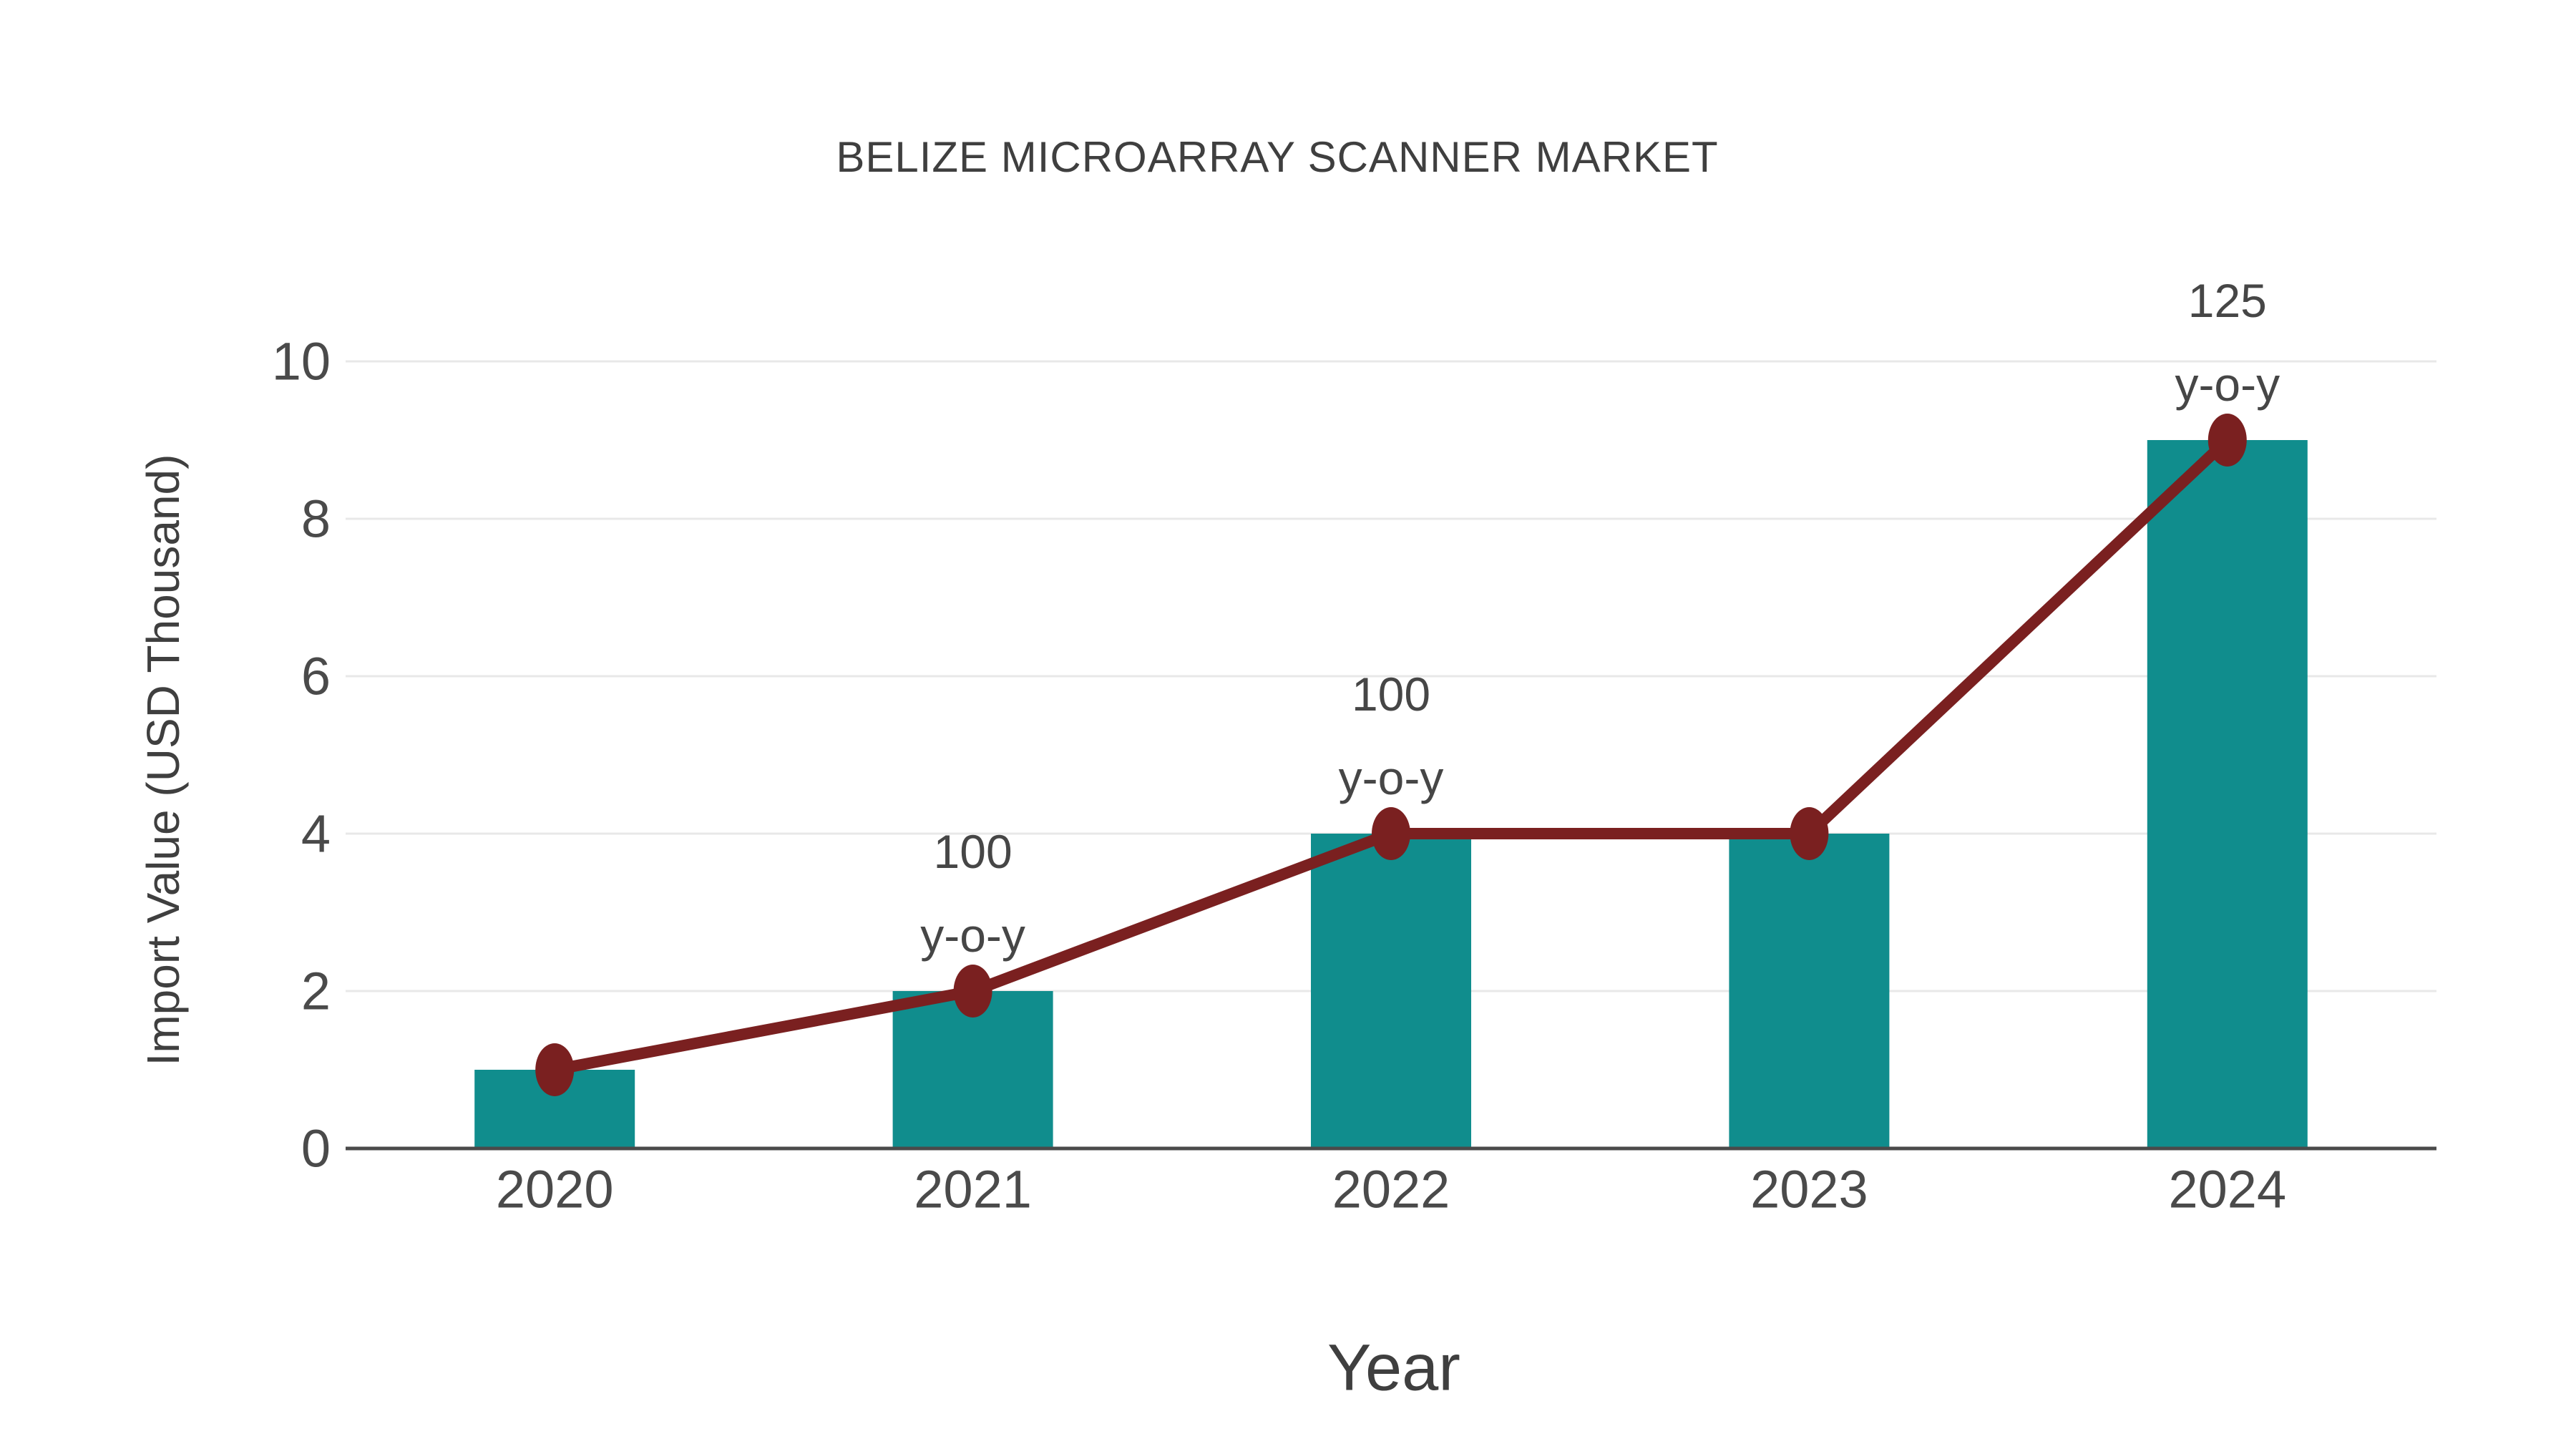  I want to click on annotation-2021-line2: y-o-y, so click(972, 935).